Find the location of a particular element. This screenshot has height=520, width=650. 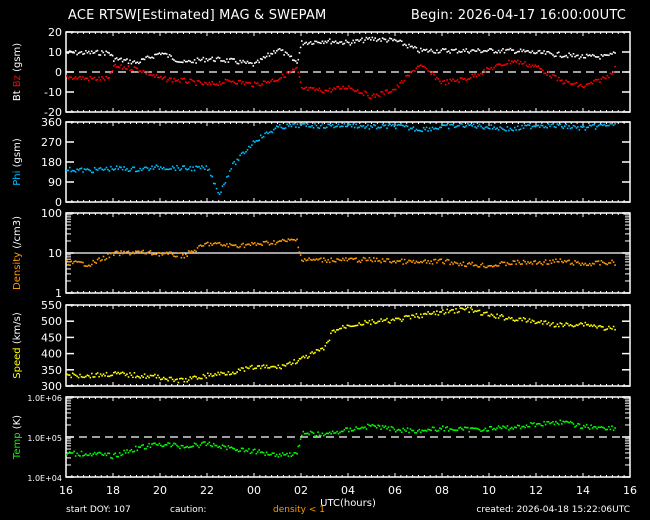

y-tick-label: -20 is located at coordinates (53, 112).